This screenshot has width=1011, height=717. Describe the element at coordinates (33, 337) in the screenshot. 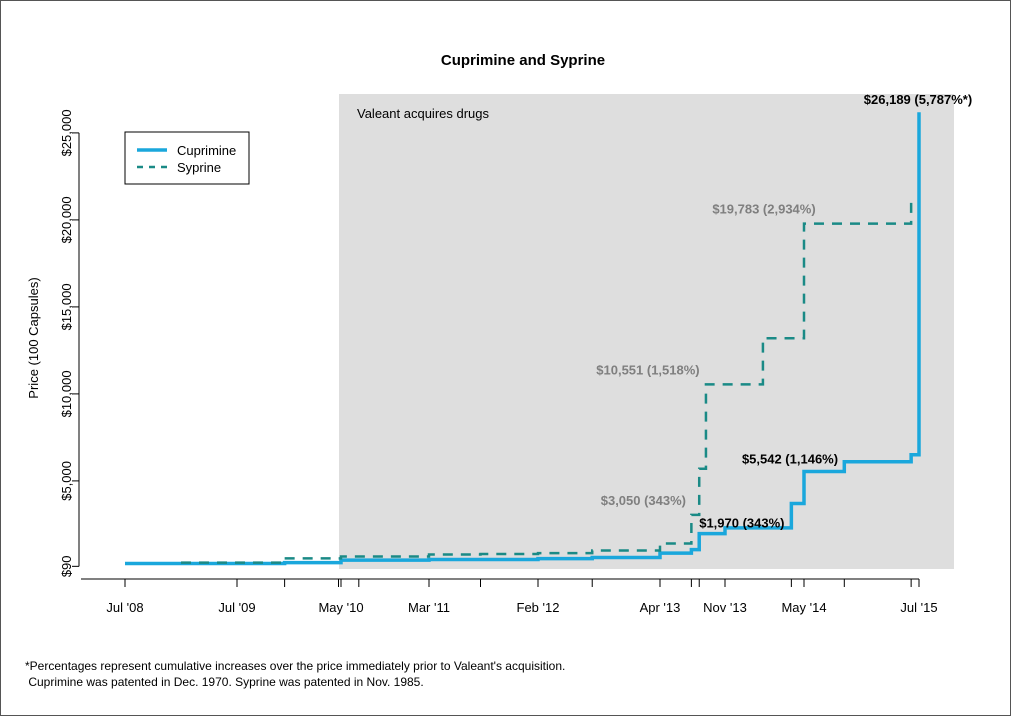

I see `y-axis-label: Price (100 Capsules)` at that location.